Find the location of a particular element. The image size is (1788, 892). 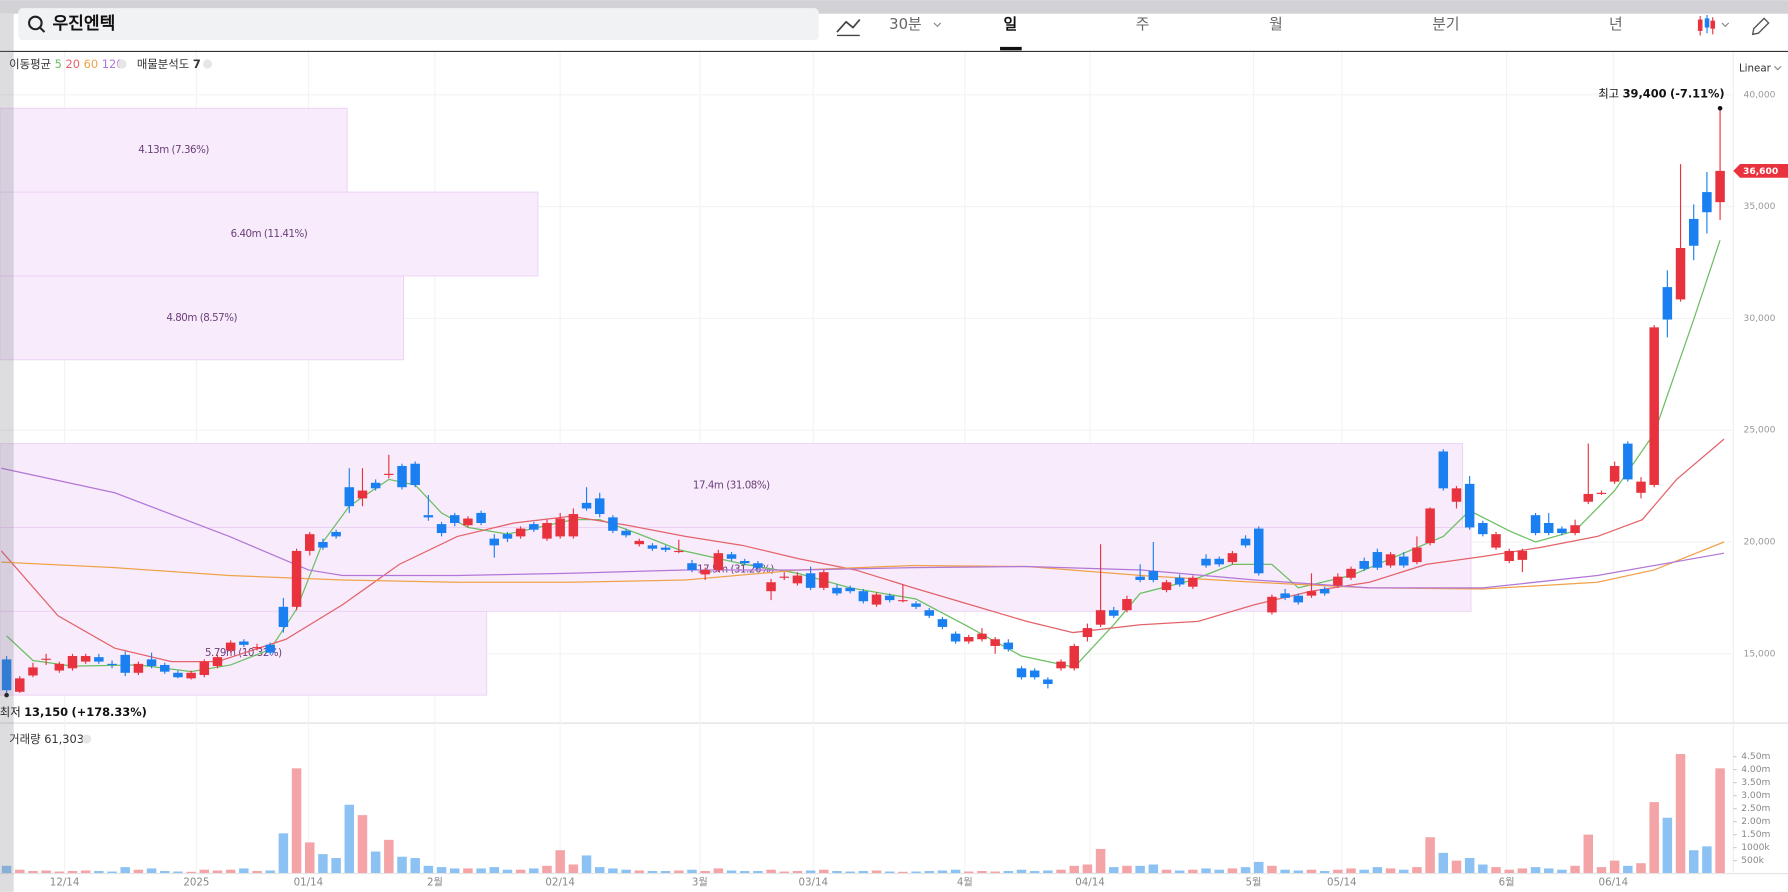

volume-legend-title: 거래량 is located at coordinates (25, 739).